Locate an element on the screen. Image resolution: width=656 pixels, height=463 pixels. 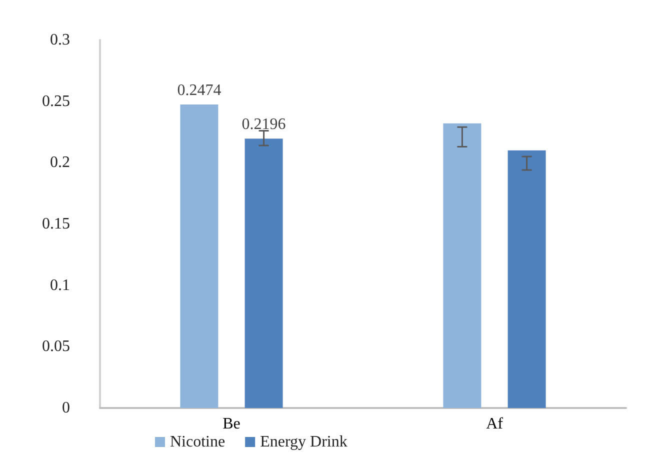
y-tick-label: 0.25 is located at coordinates (56, 101).